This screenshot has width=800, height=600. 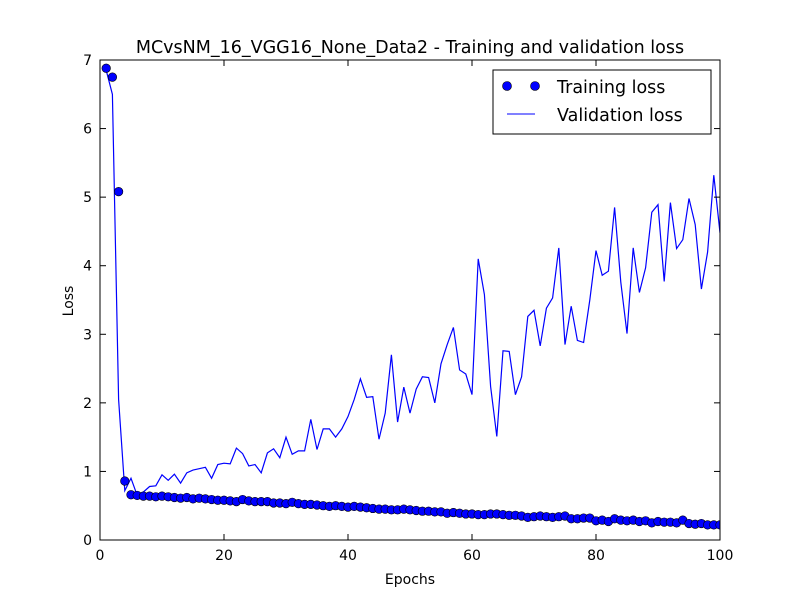 I want to click on y-tick-label: 5, so click(x=87, y=198).